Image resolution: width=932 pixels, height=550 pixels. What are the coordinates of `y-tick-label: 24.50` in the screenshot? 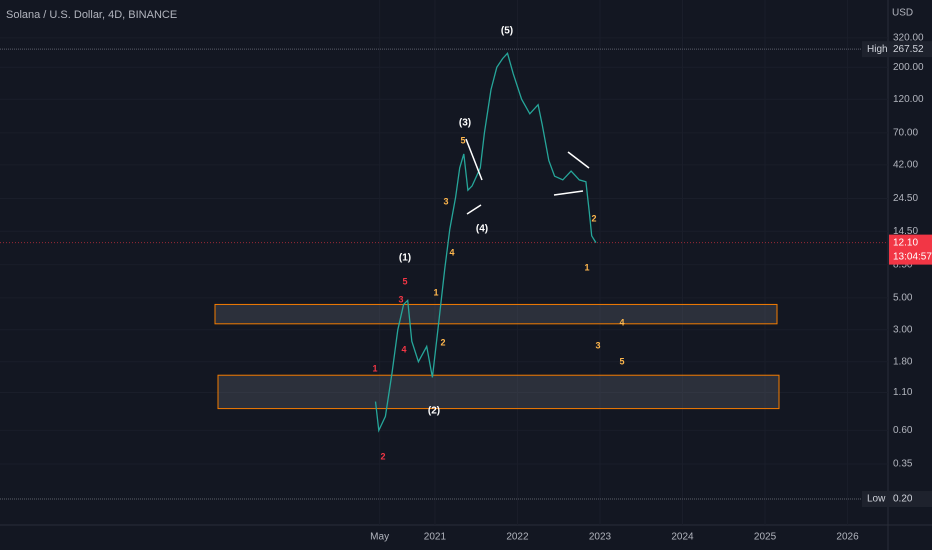 It's located at (905, 198).